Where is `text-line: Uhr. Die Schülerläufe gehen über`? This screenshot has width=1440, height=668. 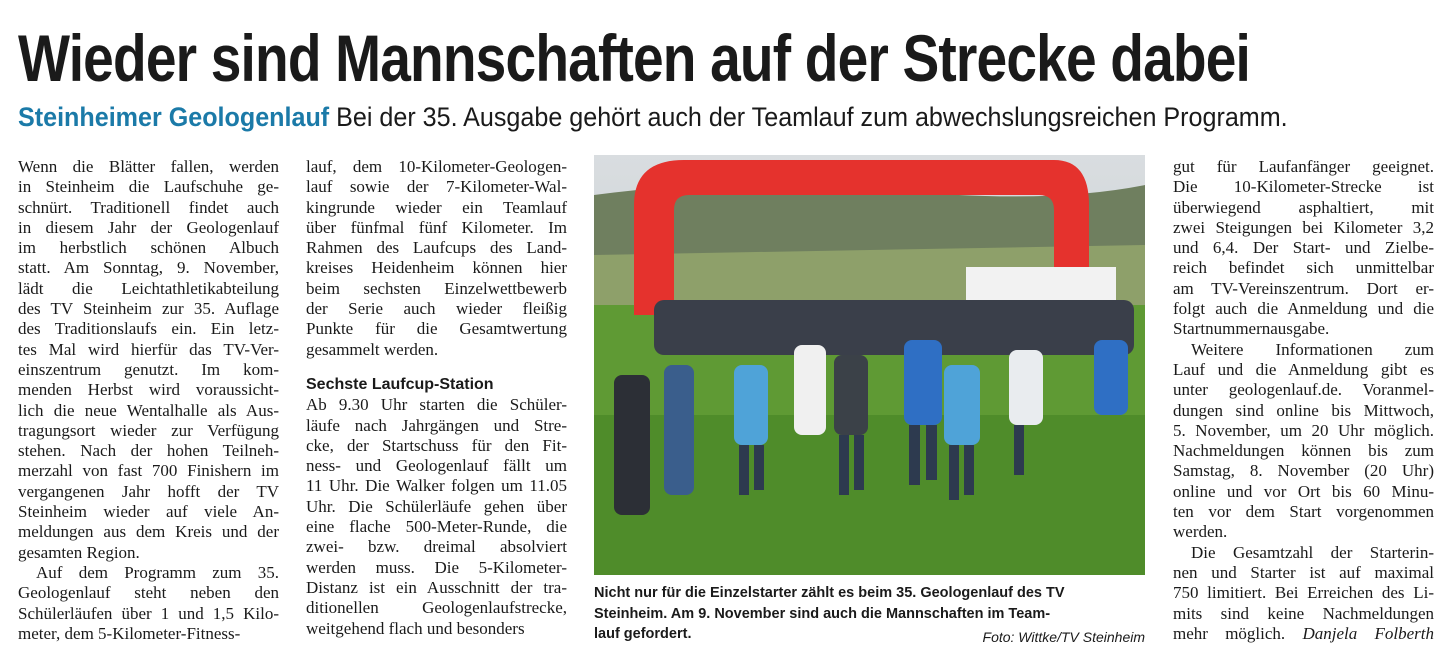 text-line: Uhr. Die Schülerläufe gehen über is located at coordinates (436, 506).